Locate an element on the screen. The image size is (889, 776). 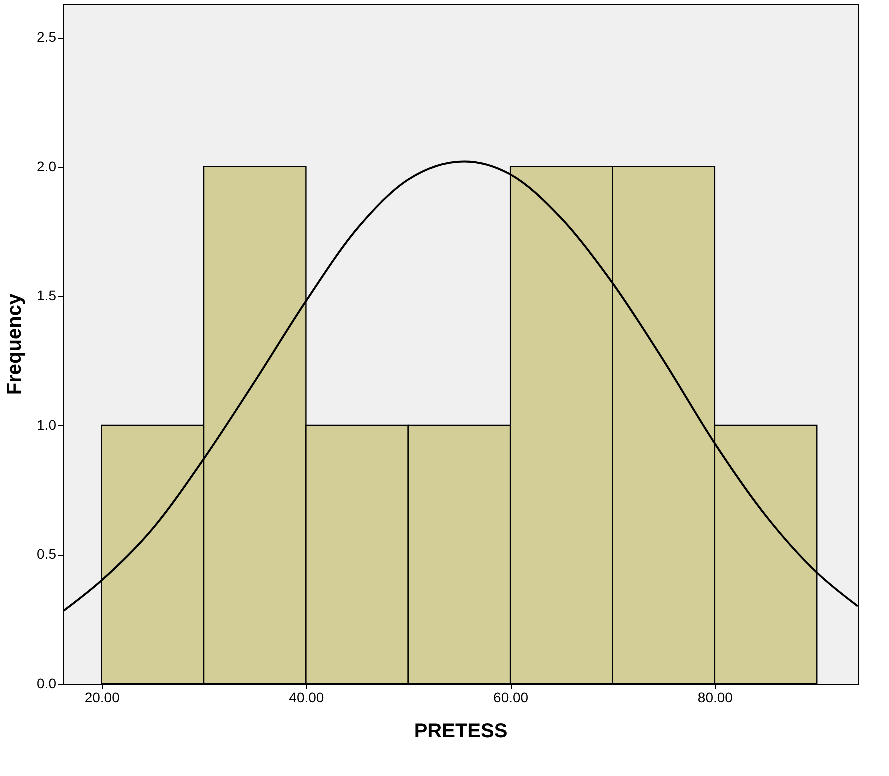
y-tick-label: 1.0 is located at coordinates (47, 424).